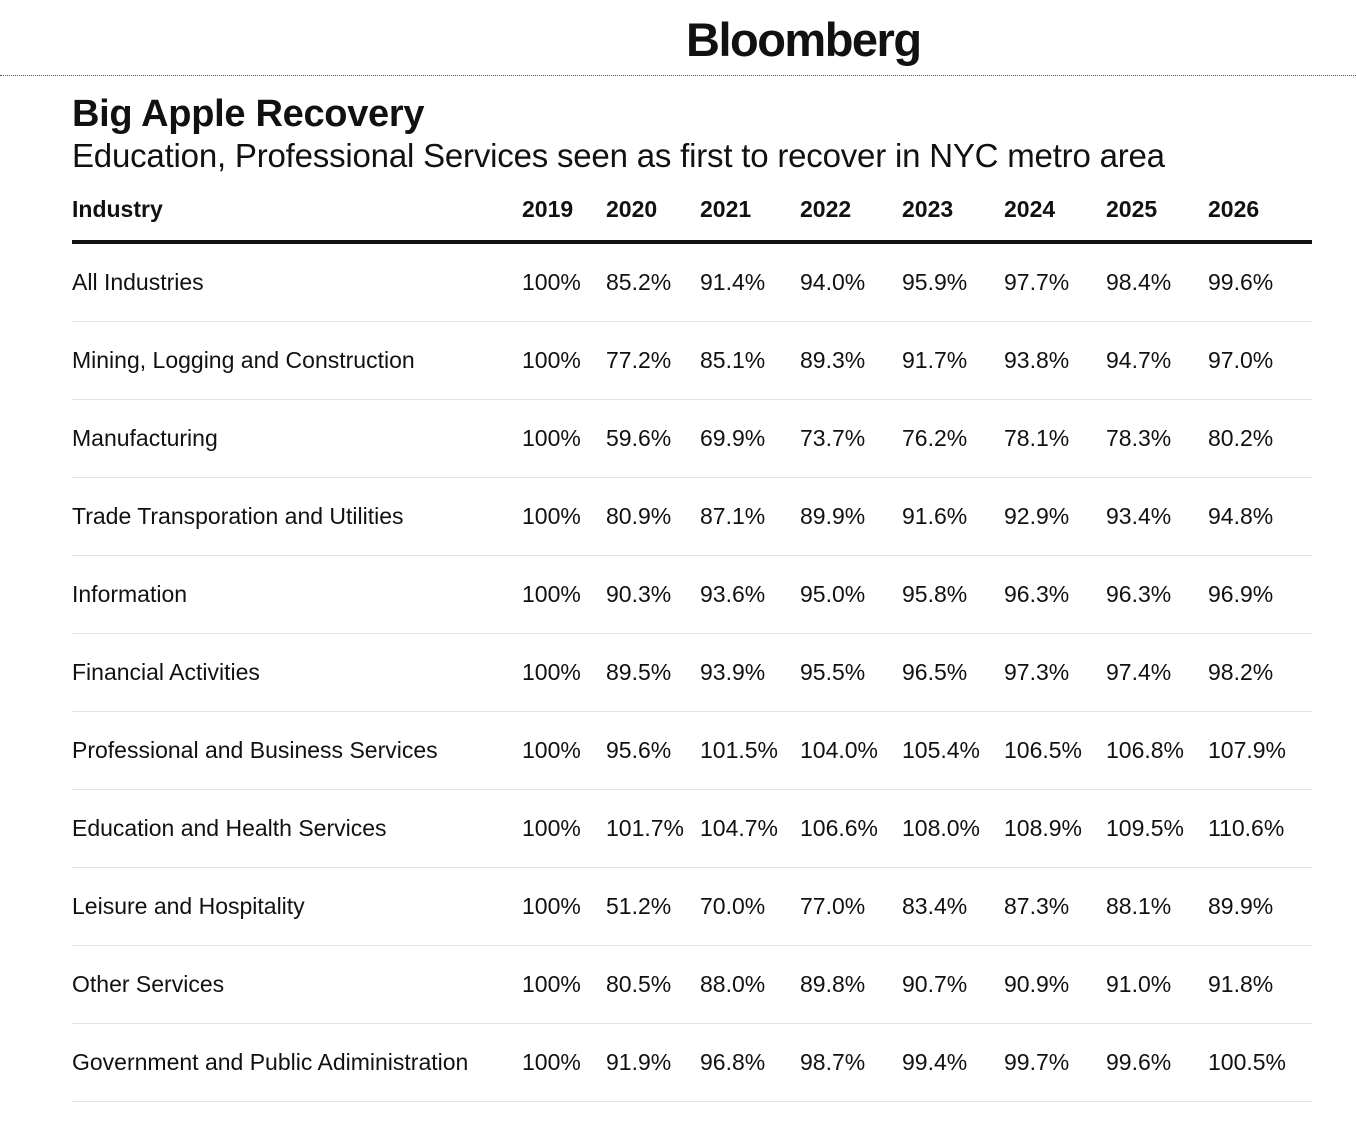 This screenshot has height=1128, width=1356. What do you see at coordinates (653, 1062) in the screenshot?
I see `value-cell: 91.9%` at bounding box center [653, 1062].